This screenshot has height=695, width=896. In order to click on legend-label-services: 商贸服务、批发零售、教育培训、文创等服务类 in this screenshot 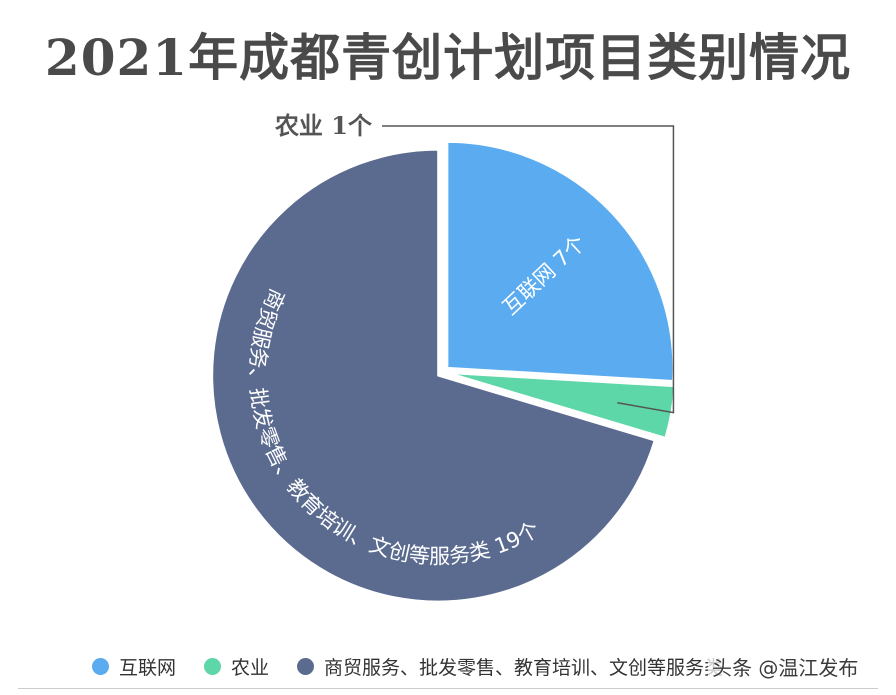, I will do `click(524, 668)`.